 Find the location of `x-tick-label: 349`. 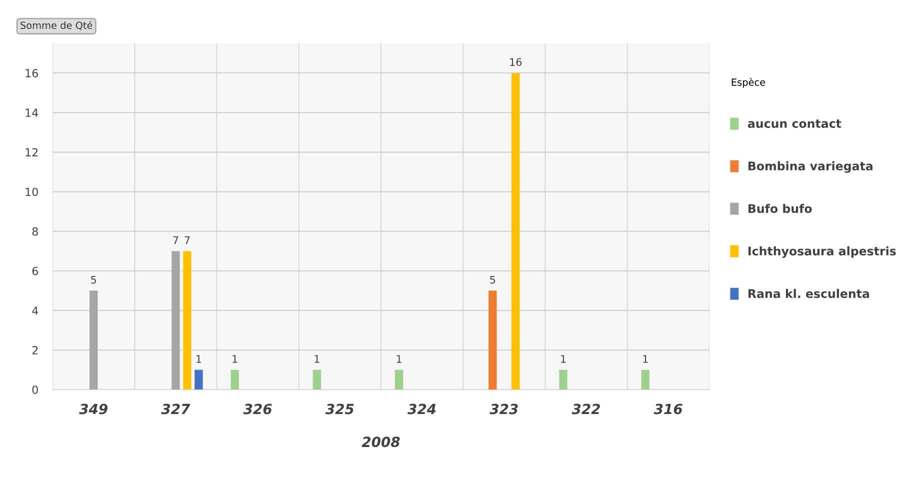

x-tick-label: 349 is located at coordinates (93, 409).